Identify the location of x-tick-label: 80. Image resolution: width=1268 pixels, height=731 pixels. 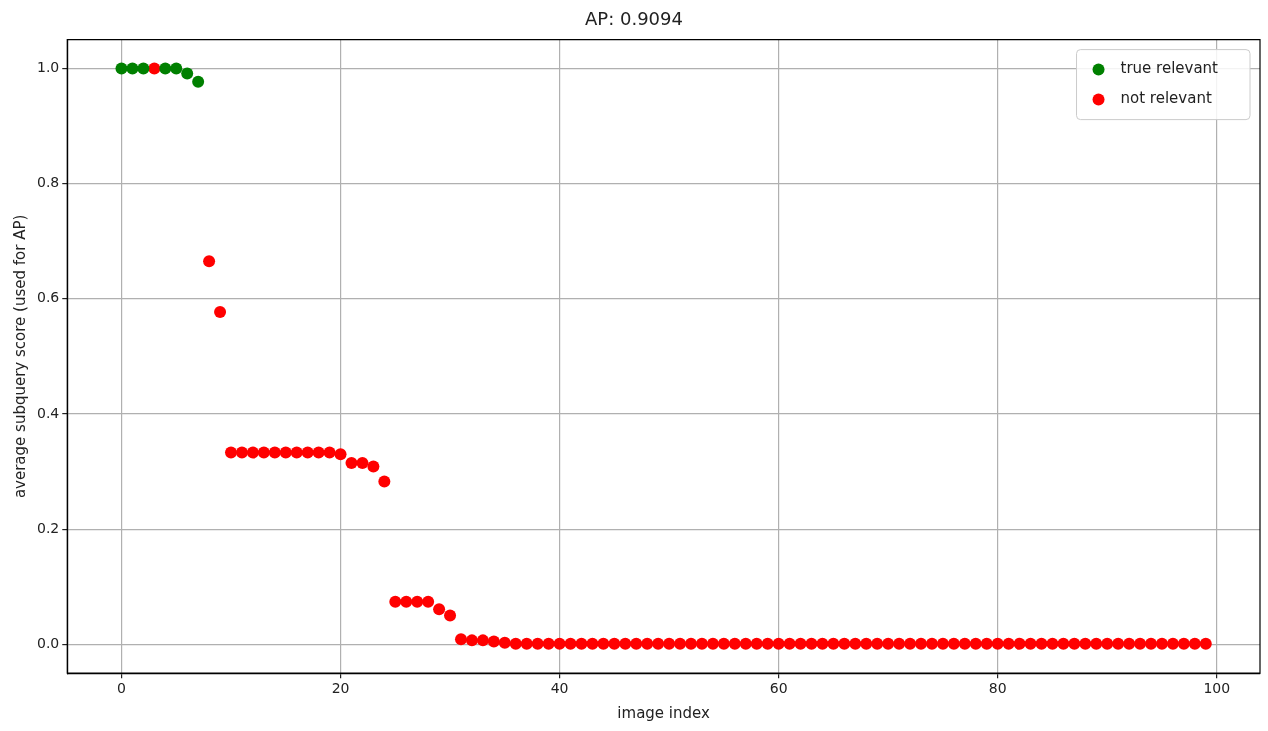
(997, 688).